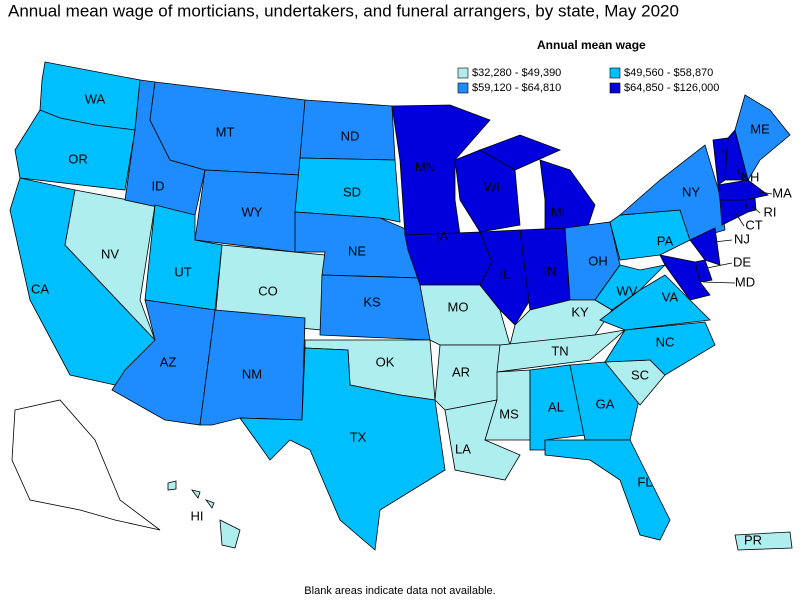  I want to click on state-label: MA, so click(782, 192).